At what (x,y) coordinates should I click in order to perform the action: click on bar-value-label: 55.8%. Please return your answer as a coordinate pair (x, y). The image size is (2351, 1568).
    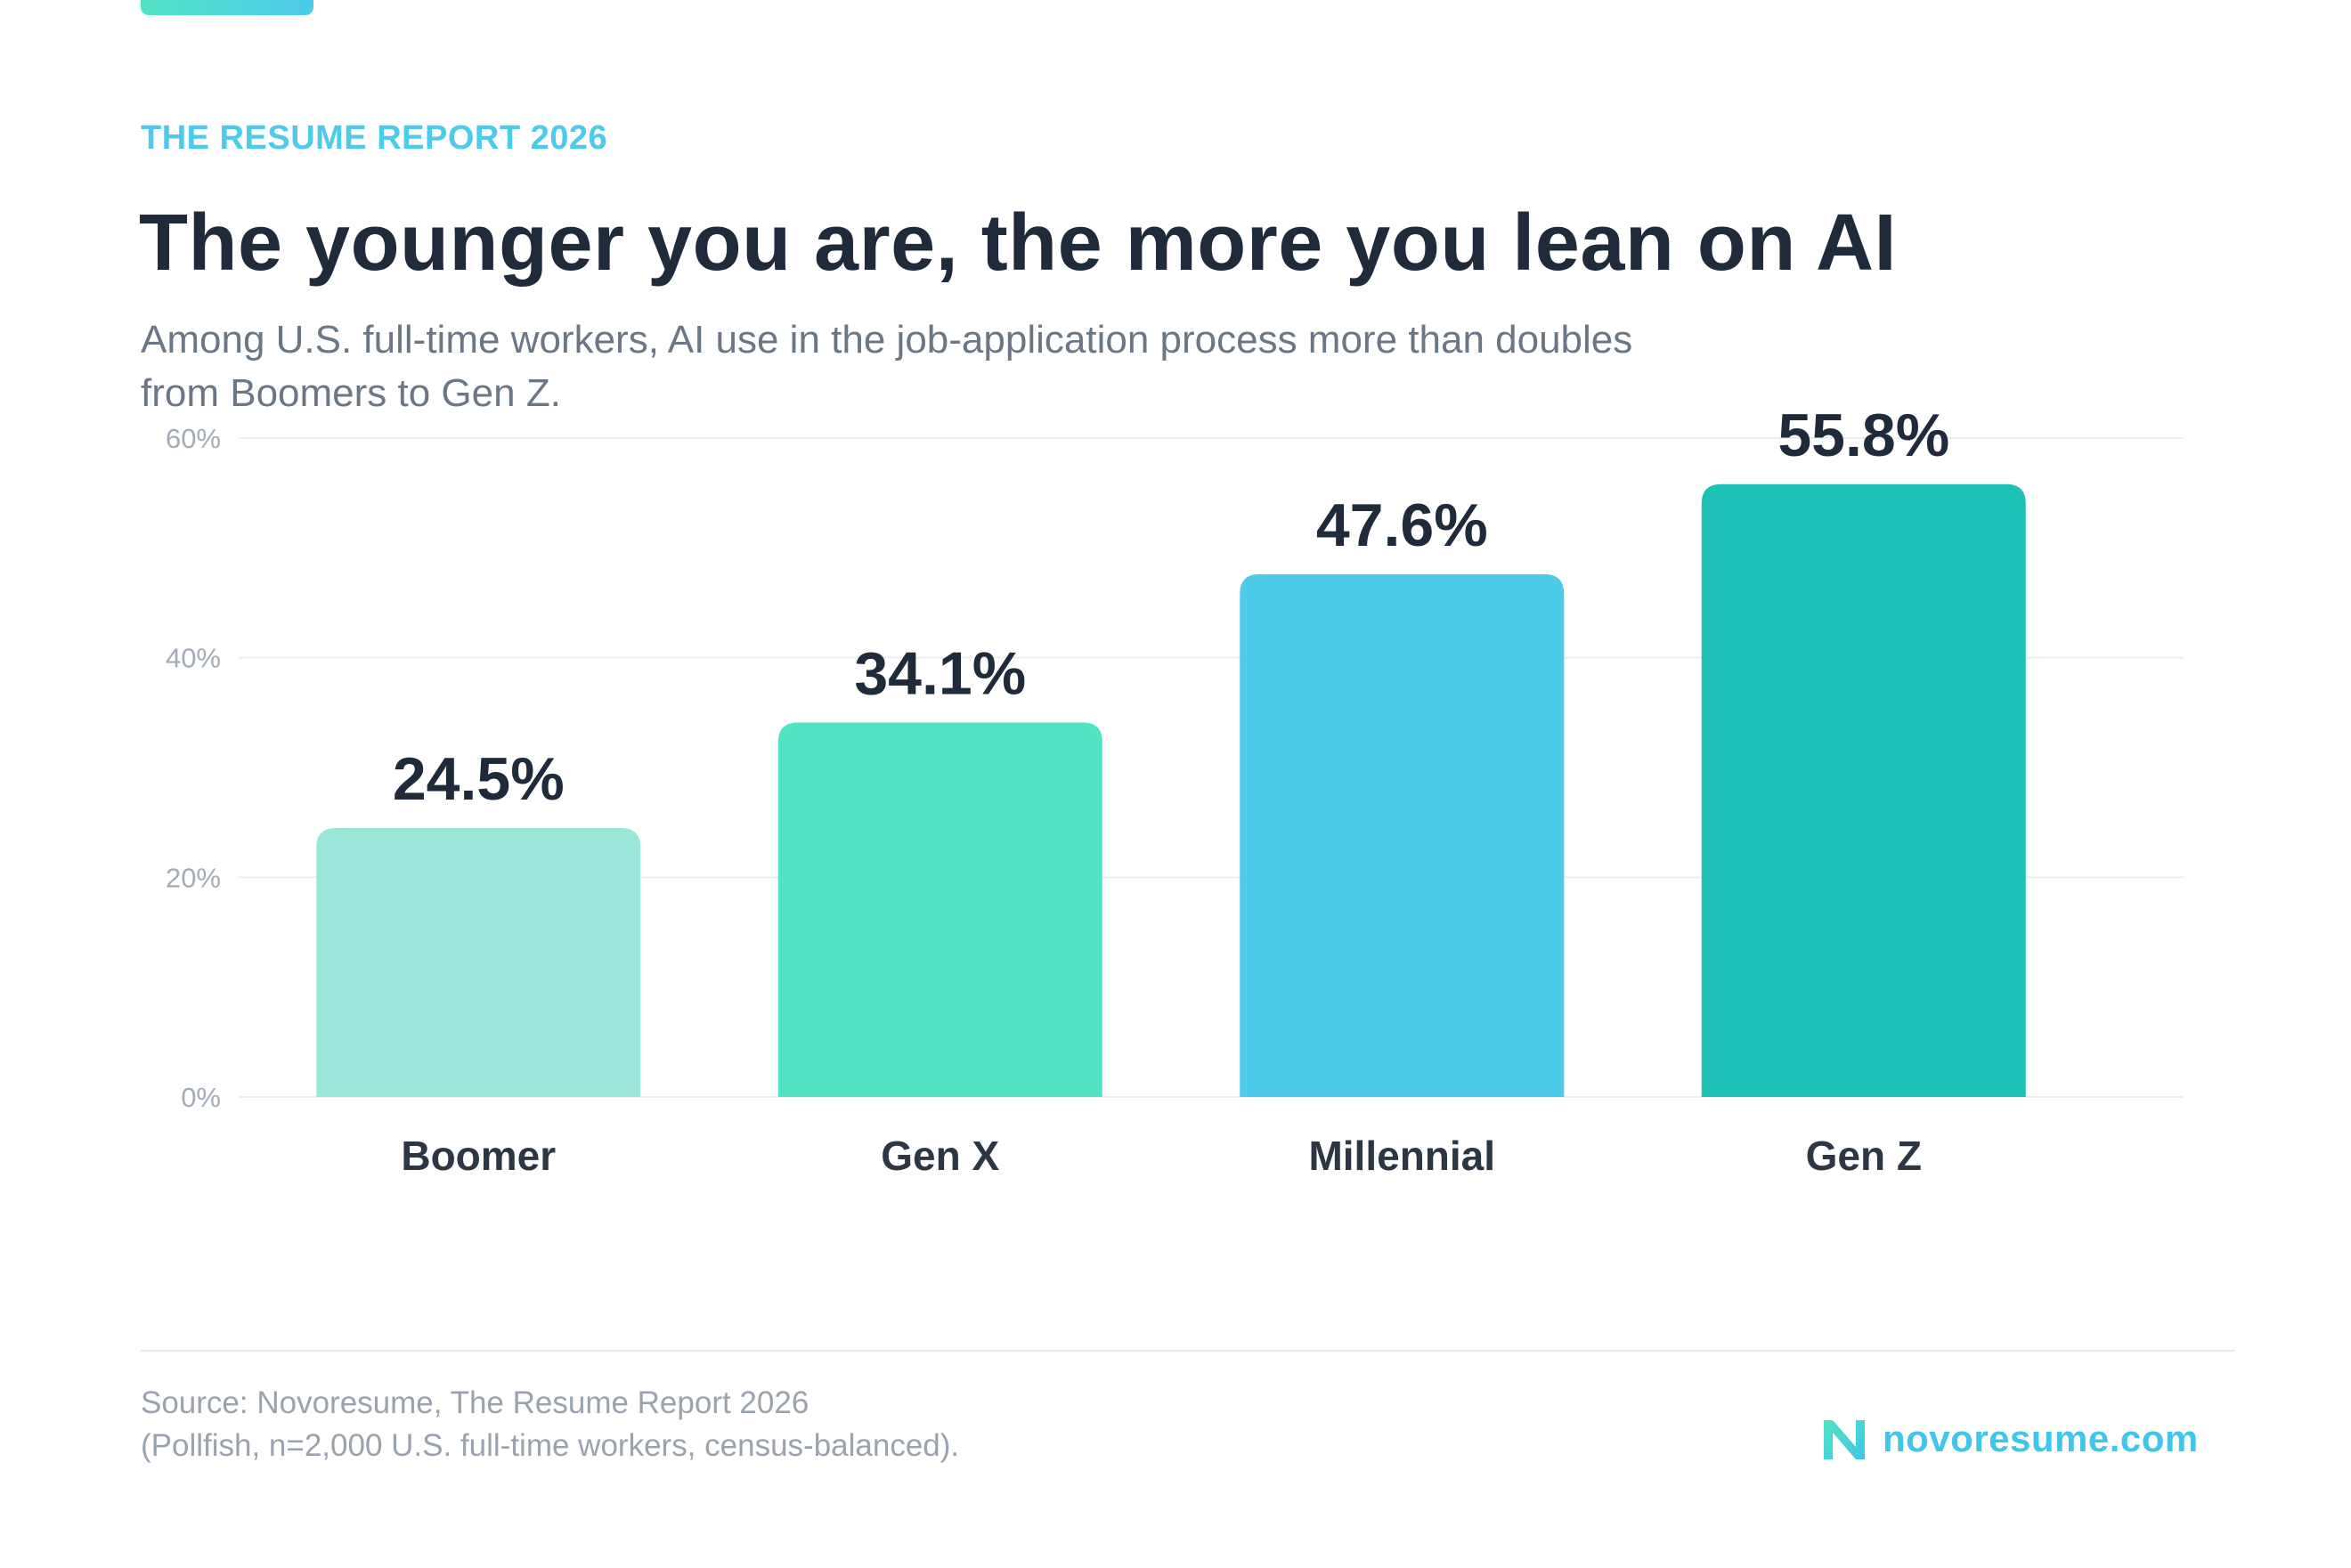
    Looking at the image, I should click on (1863, 435).